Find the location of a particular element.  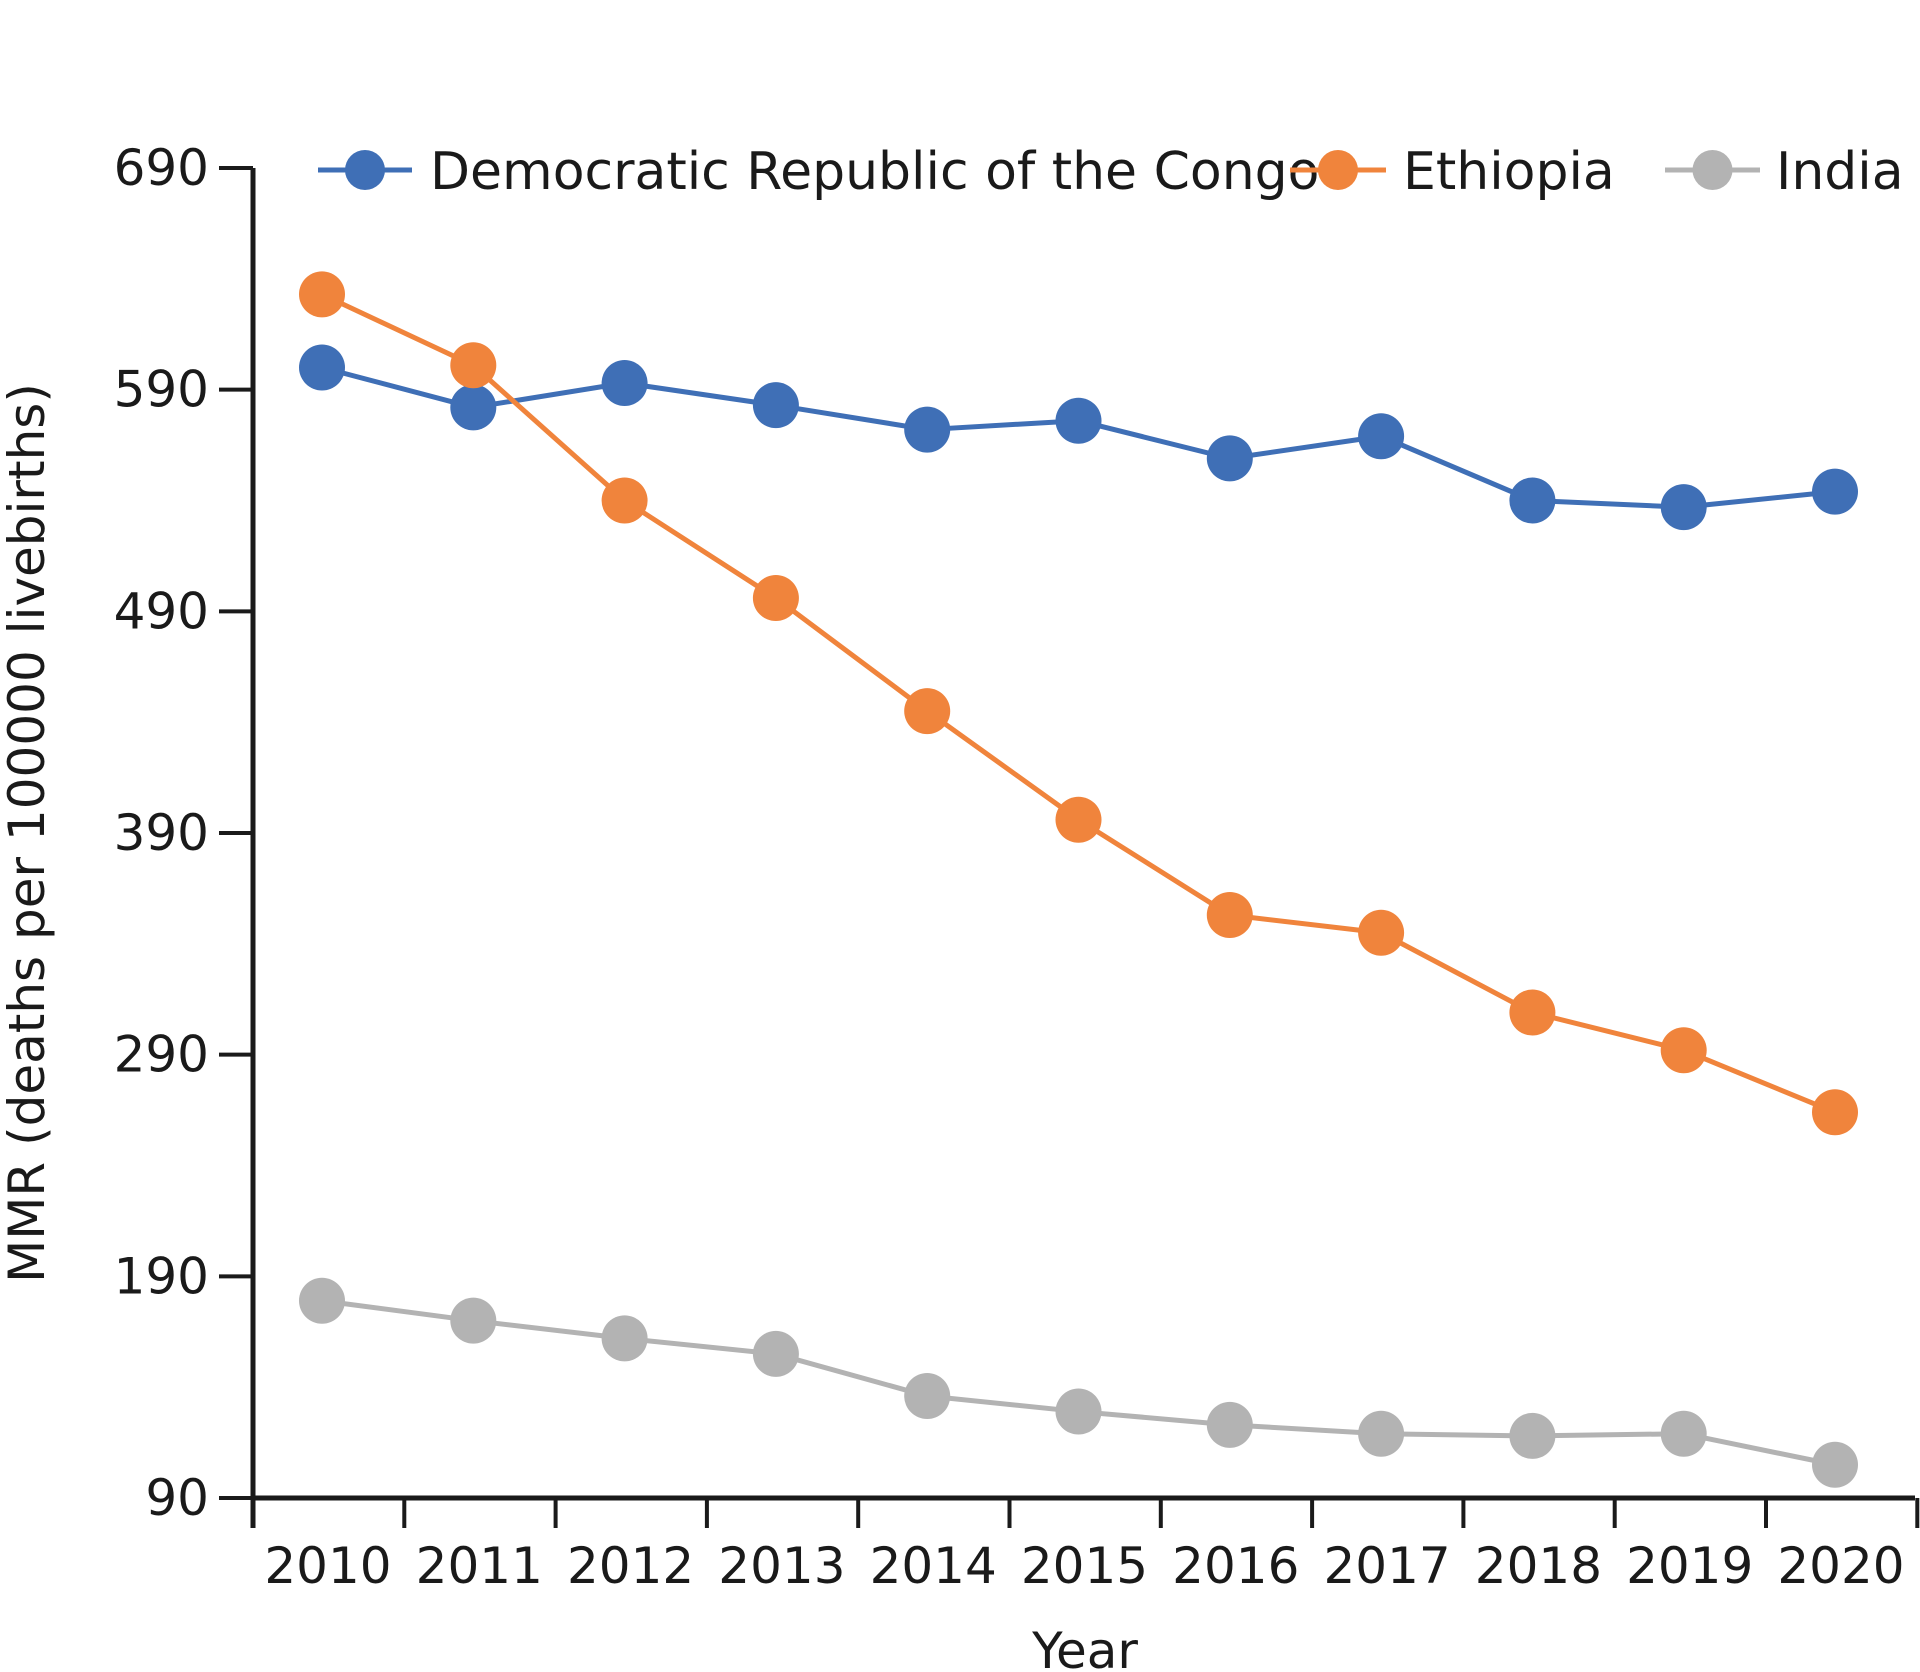

y-axis-title: MMR (deaths per 100000 livebirths) is located at coordinates (28, 833).